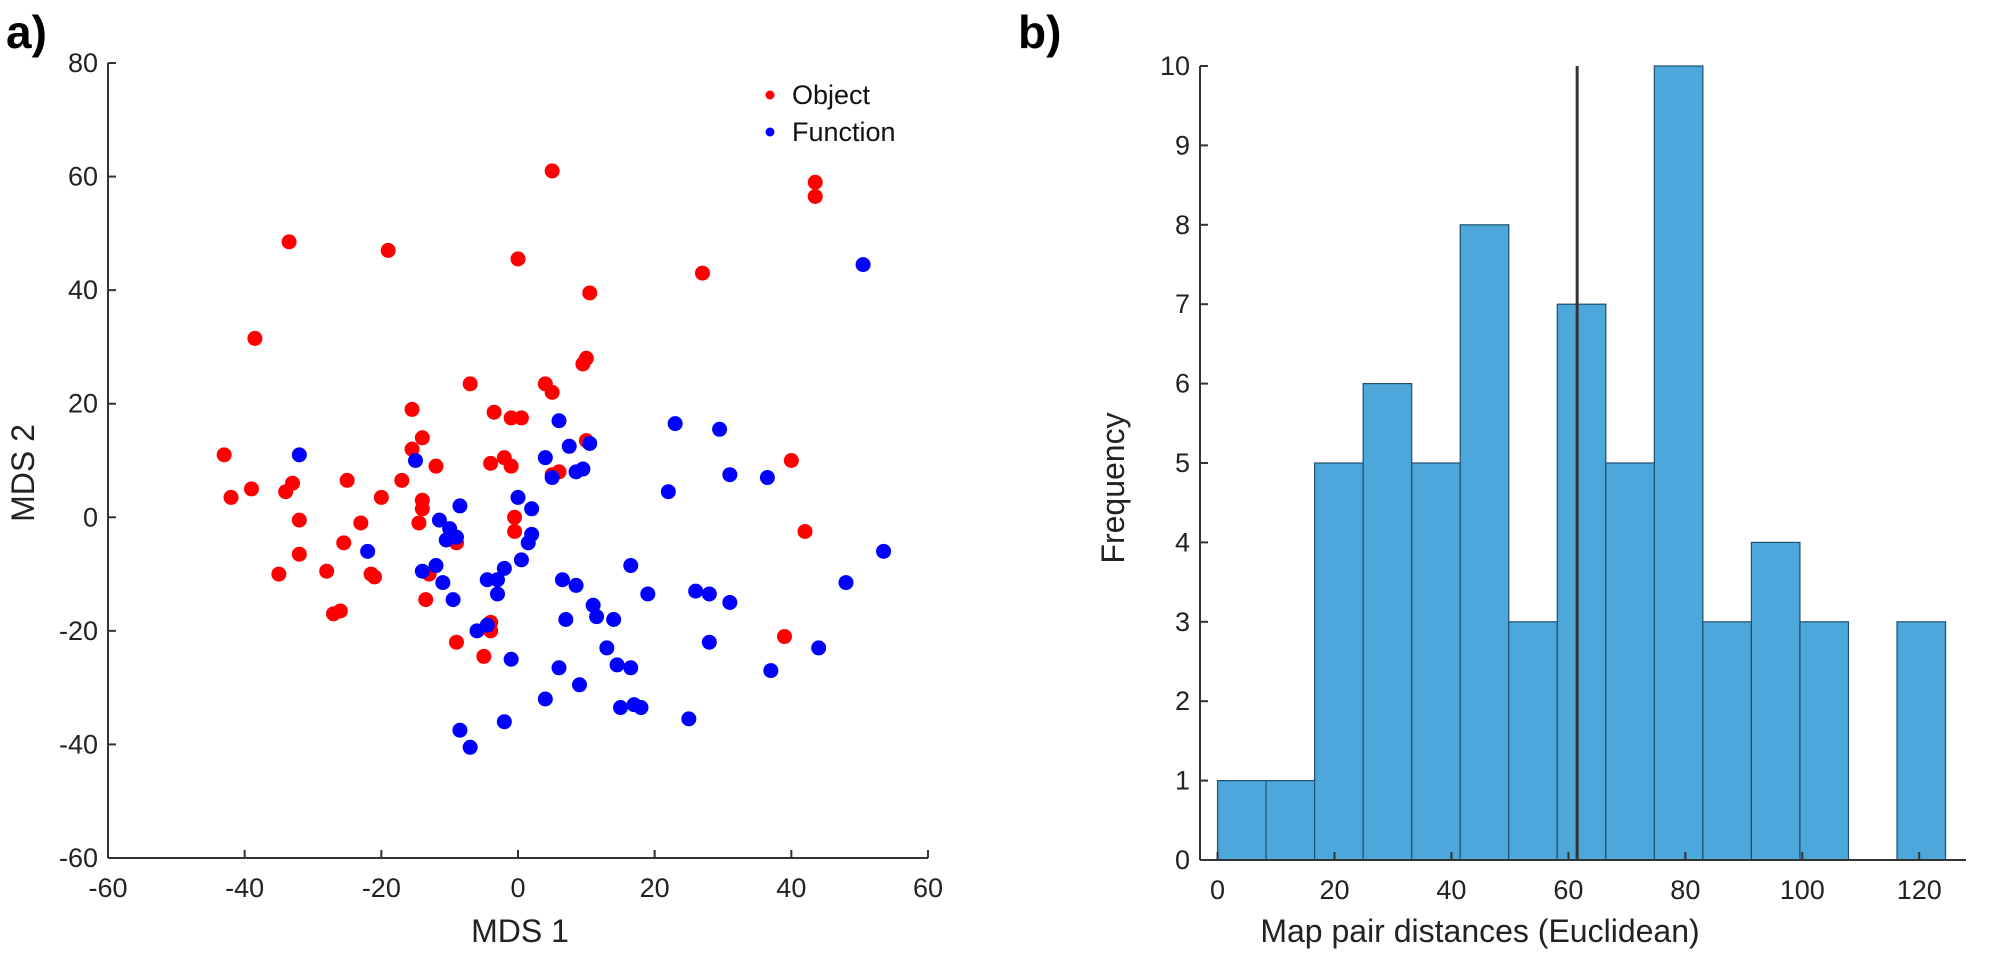 The height and width of the screenshot is (954, 2008). What do you see at coordinates (1451, 890) in the screenshot?
I see `x-tick-label-b: 40` at bounding box center [1451, 890].